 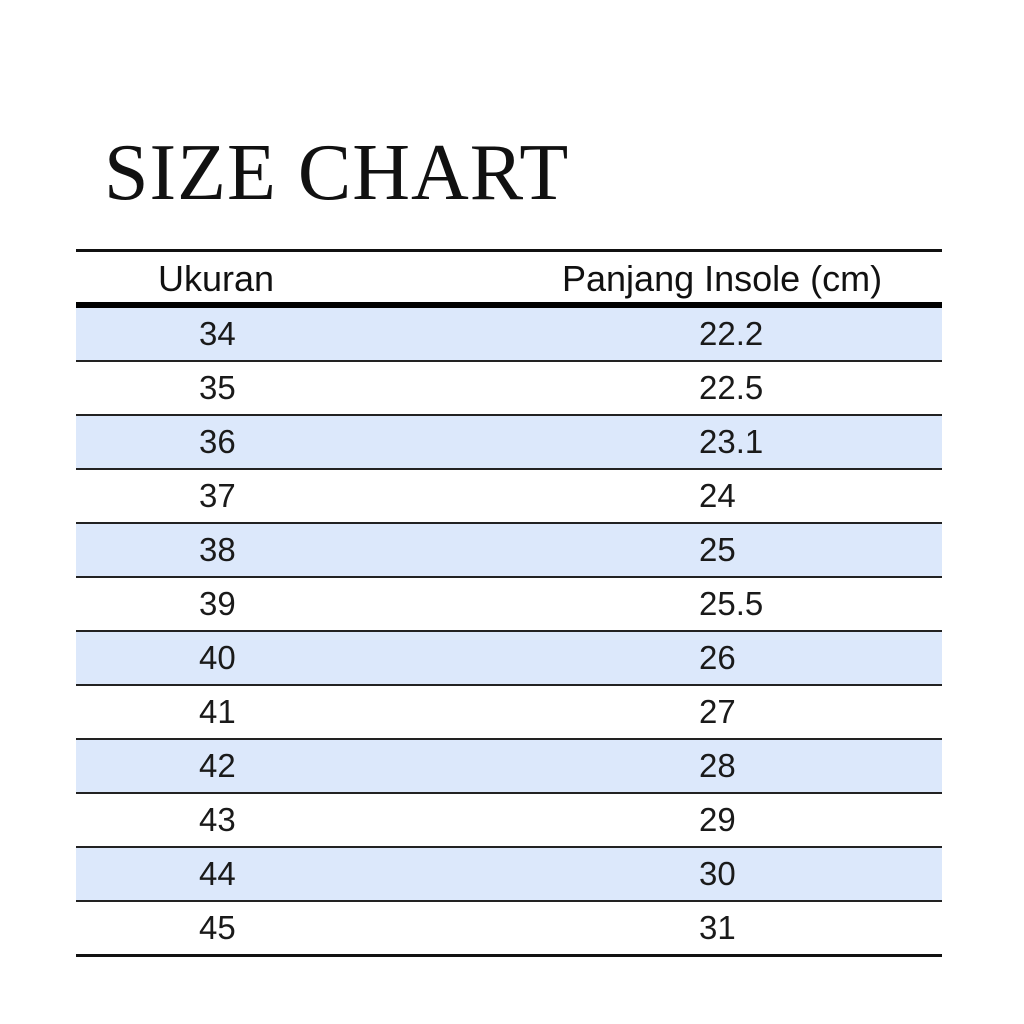 What do you see at coordinates (509, 443) in the screenshot?
I see `table-row: 36 23.1` at bounding box center [509, 443].